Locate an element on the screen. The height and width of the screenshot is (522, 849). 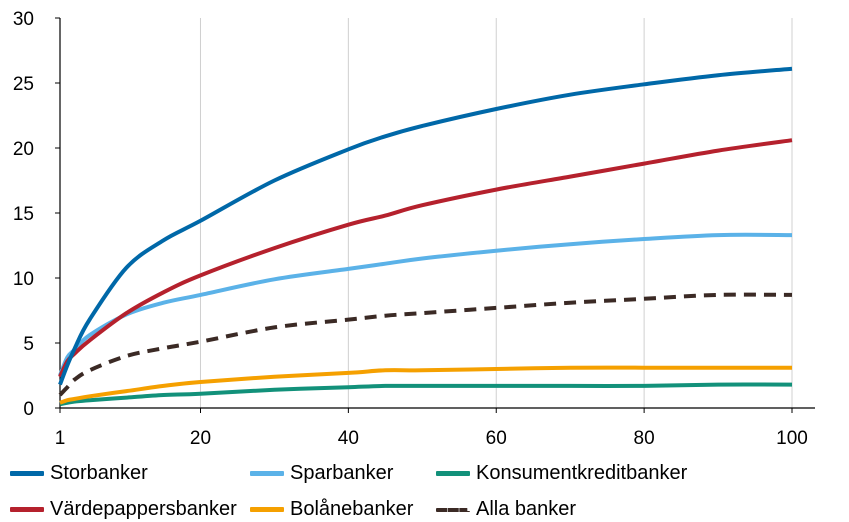
x-tick-label-20: 20 is located at coordinates (200, 438).